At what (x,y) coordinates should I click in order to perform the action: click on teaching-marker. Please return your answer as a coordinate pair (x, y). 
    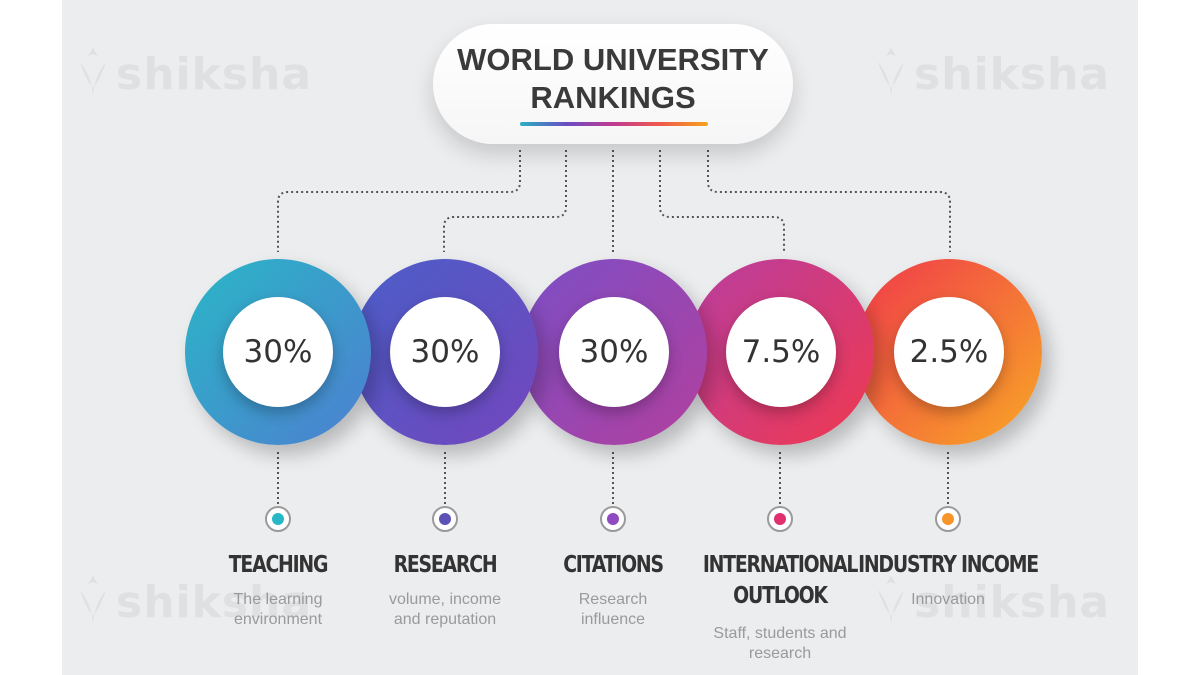
    Looking at the image, I should click on (278, 519).